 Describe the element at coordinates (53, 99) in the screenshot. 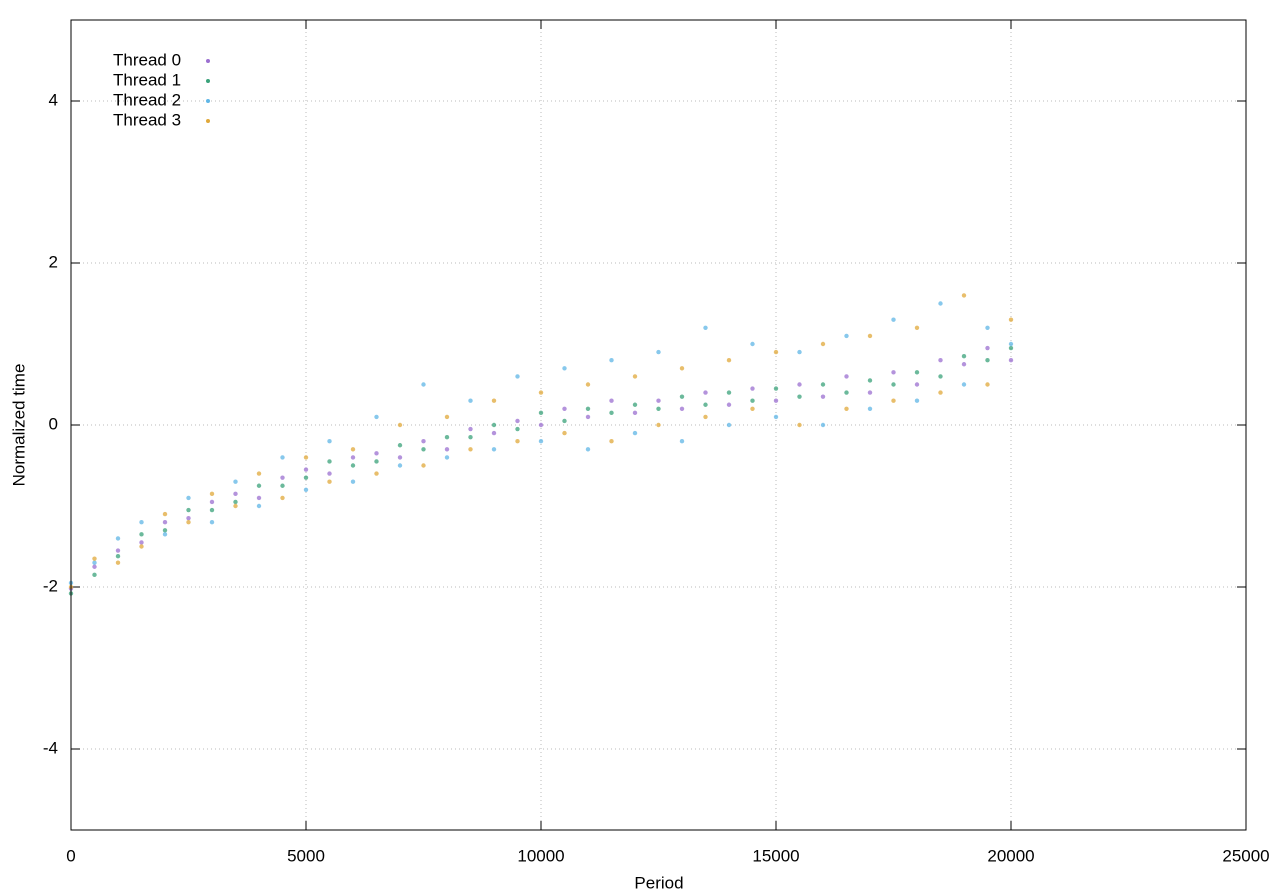

I see `y-tick-label: 4` at that location.